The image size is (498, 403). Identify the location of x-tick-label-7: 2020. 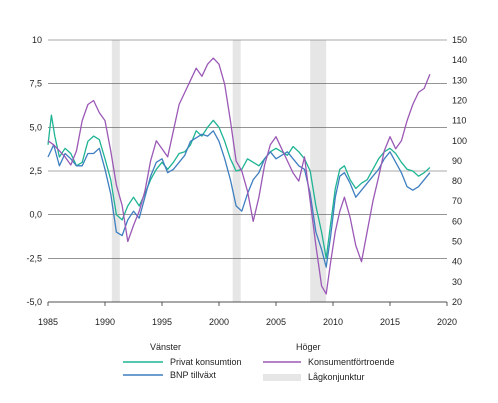
(447, 322).